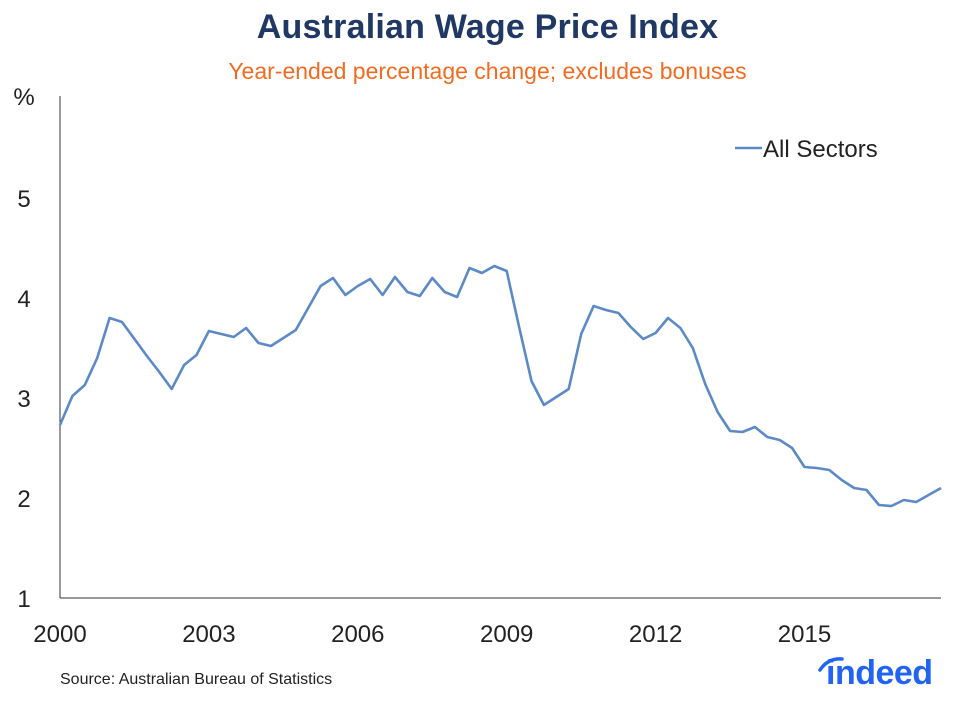 Image resolution: width=975 pixels, height=706 pixels. Describe the element at coordinates (820, 149) in the screenshot. I see `legend-label: All Sectors` at that location.